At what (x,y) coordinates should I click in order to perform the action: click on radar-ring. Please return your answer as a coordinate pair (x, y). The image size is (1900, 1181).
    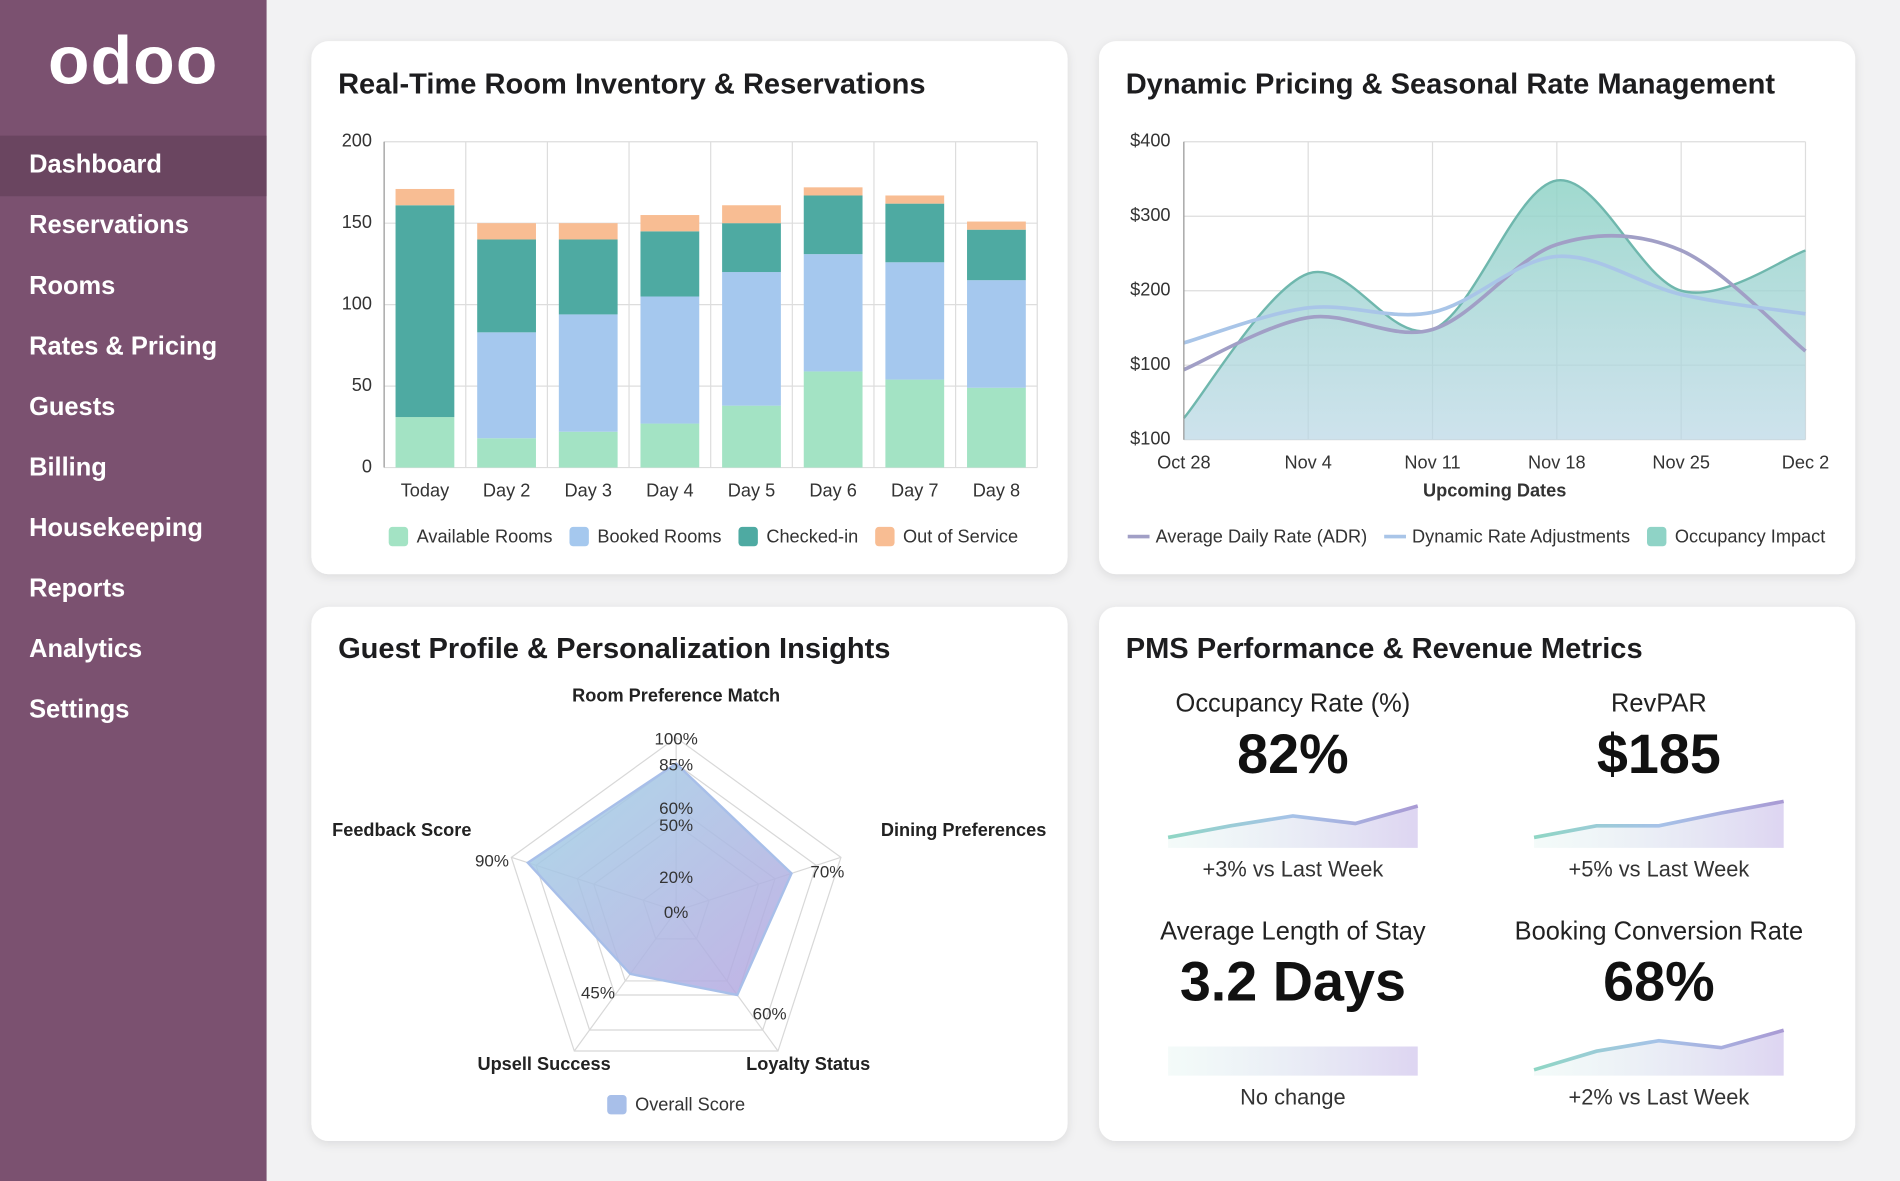
    Looking at the image, I should click on (676, 894).